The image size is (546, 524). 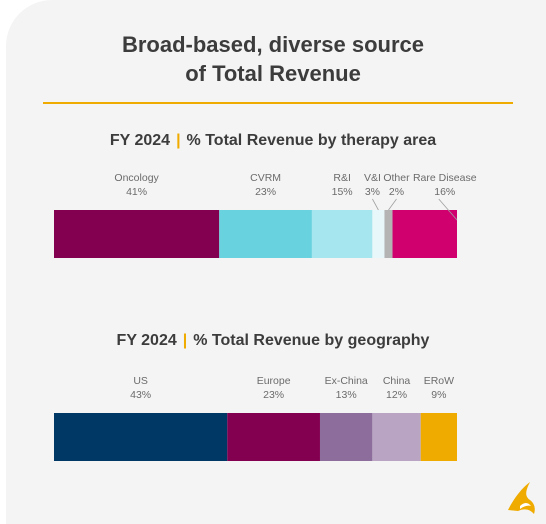 What do you see at coordinates (311, 340) in the screenshot?
I see `geography-heading-text: % Total Revenue by geography` at bounding box center [311, 340].